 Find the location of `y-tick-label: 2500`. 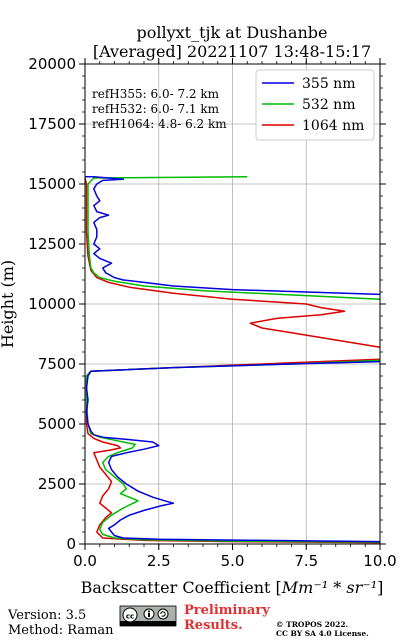

y-tick-label: 2500 is located at coordinates (57, 484).